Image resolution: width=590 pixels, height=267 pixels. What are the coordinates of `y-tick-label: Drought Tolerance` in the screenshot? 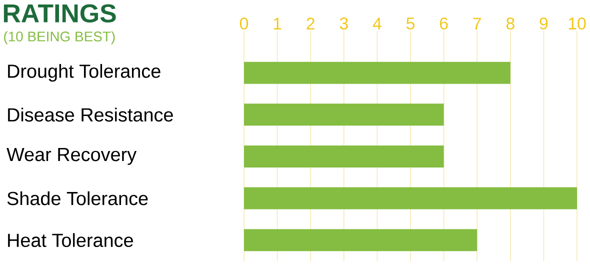 It's located at (84, 73).